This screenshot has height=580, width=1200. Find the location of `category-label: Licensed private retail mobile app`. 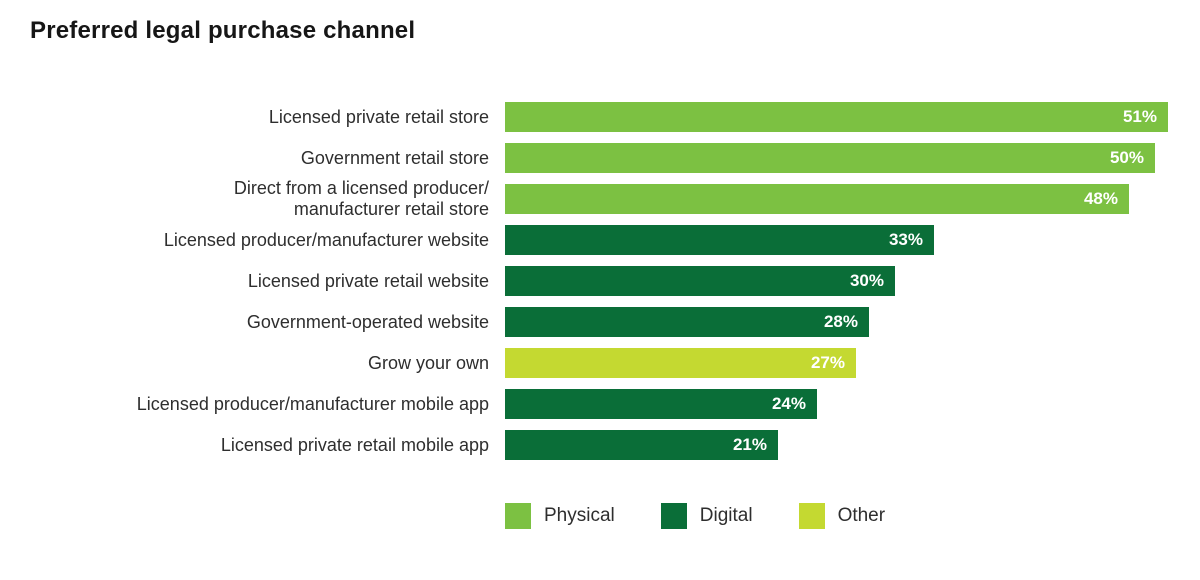

category-label: Licensed private retail mobile app is located at coordinates (354, 444).